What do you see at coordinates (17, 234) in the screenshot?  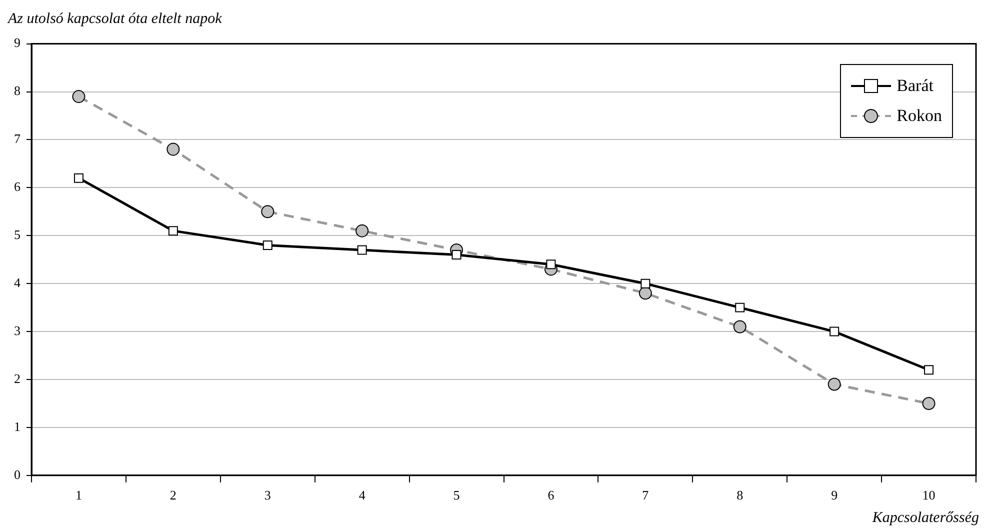 I see `y-tick-label: 5` at bounding box center [17, 234].